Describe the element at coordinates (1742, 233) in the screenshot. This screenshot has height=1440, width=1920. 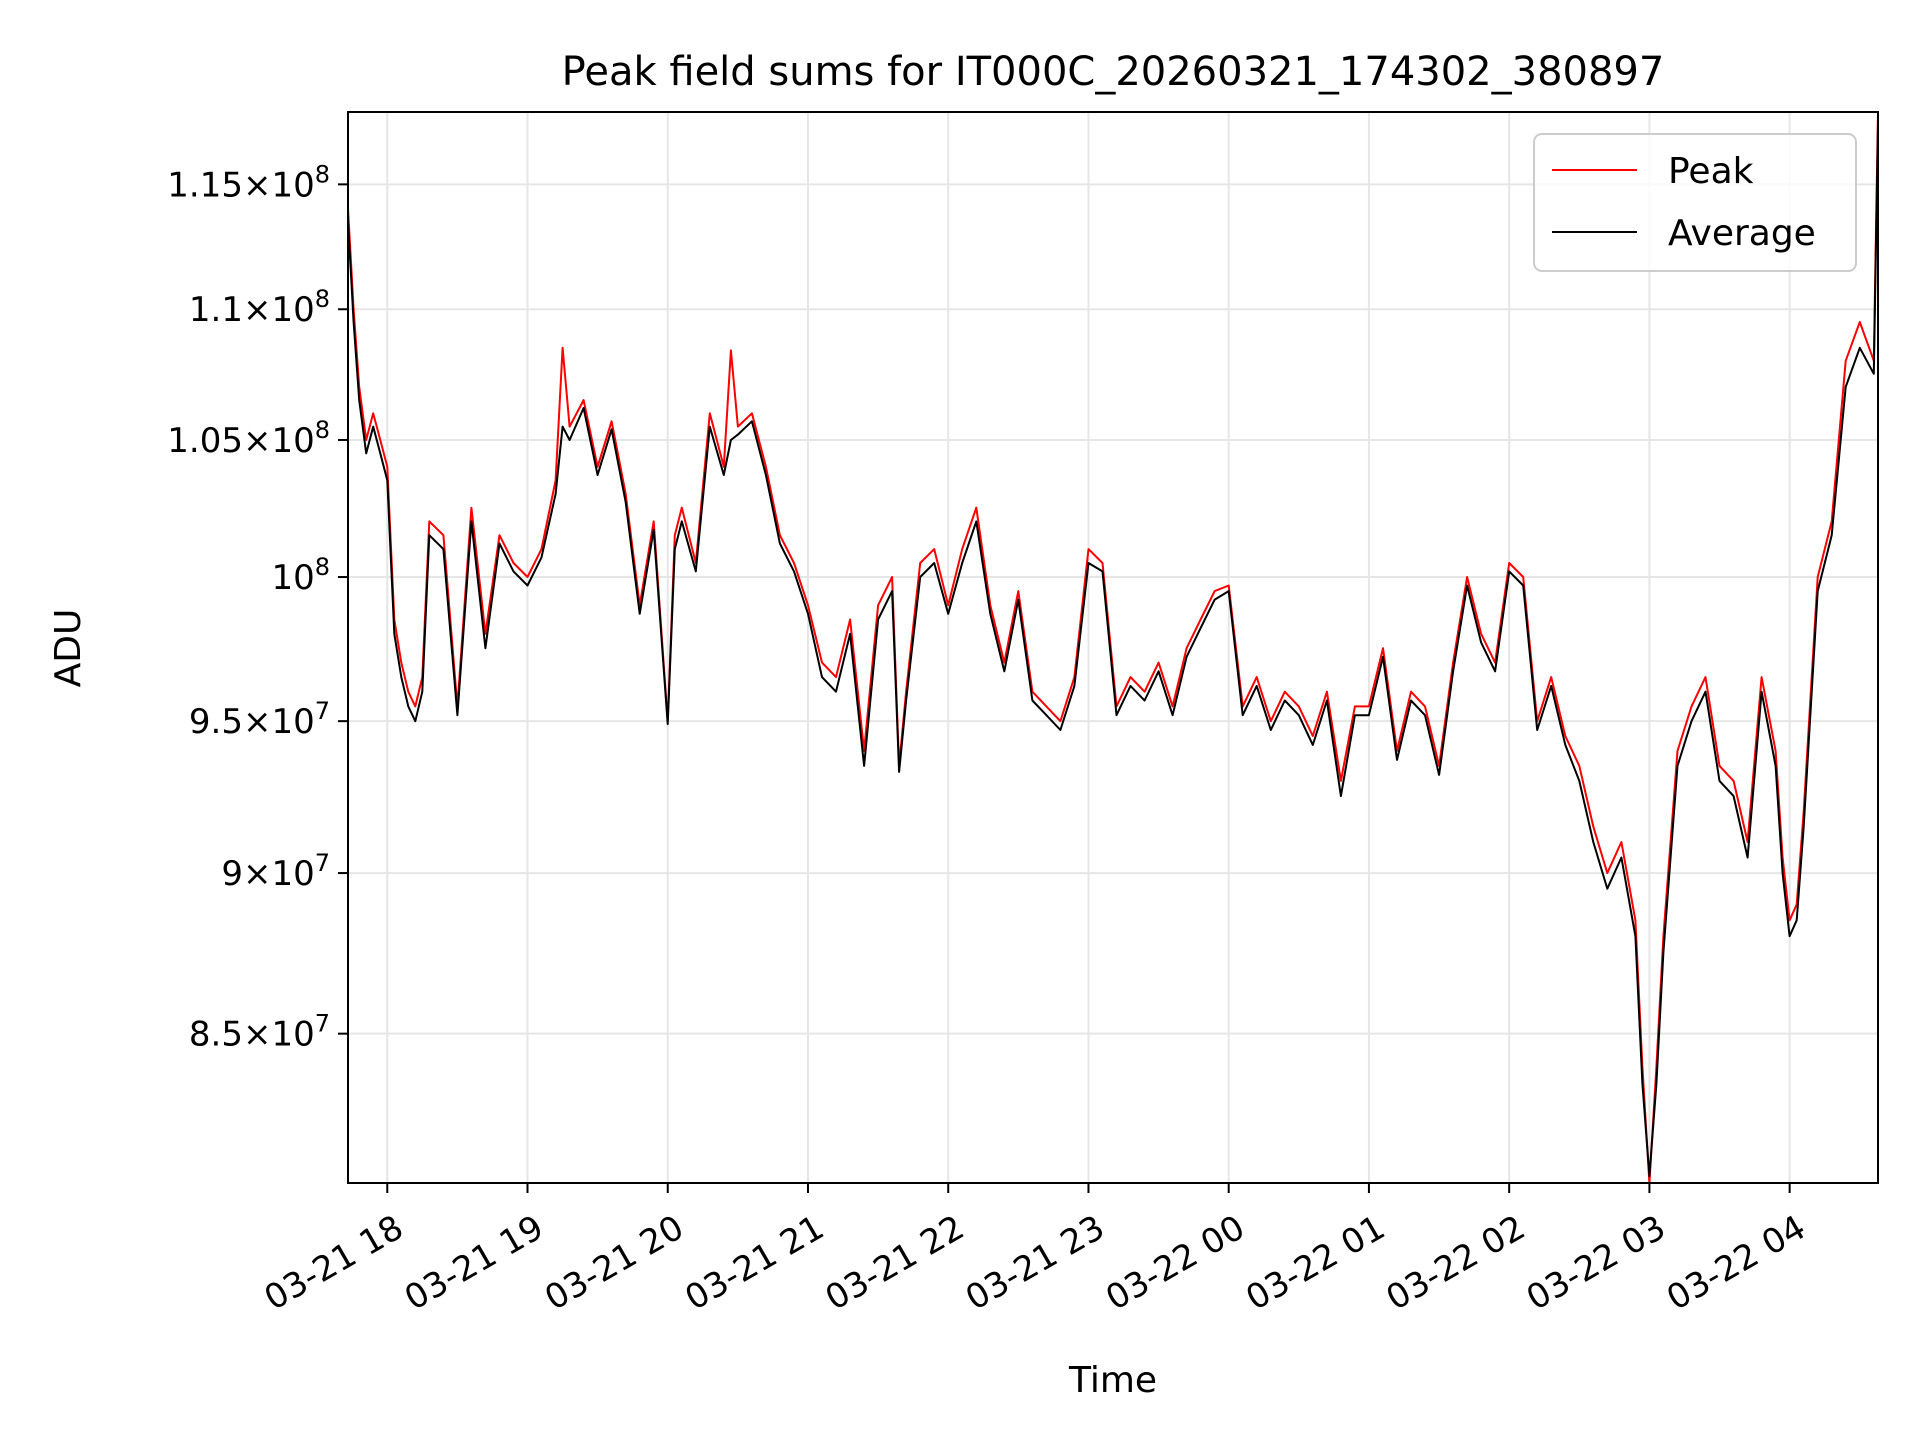
I see `legend-label-average: Average` at that location.